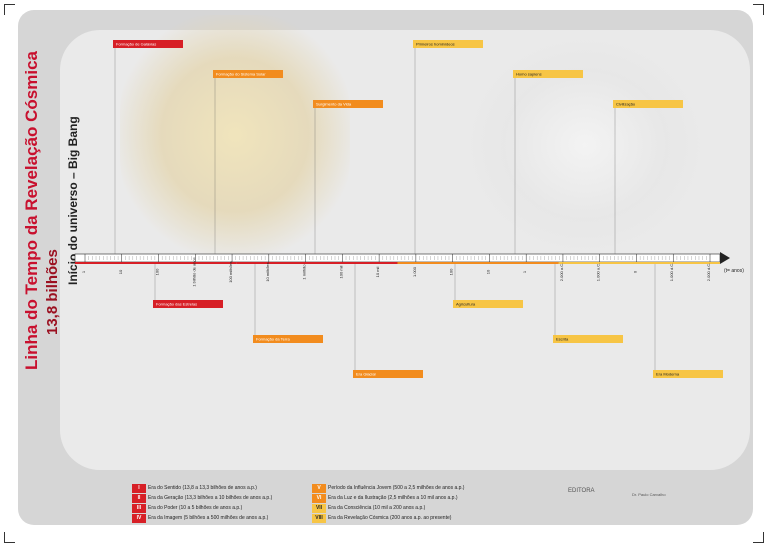 The image size is (768, 547). What do you see at coordinates (9, 537) in the screenshot?
I see `crop-mark-bl` at bounding box center [9, 537].